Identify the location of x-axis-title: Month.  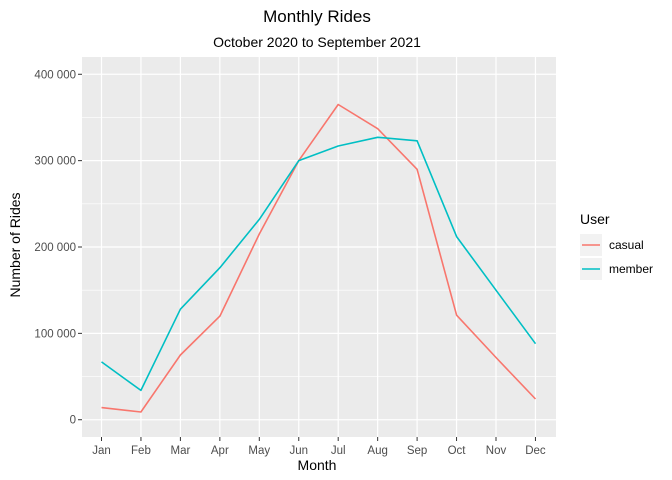
(317, 465).